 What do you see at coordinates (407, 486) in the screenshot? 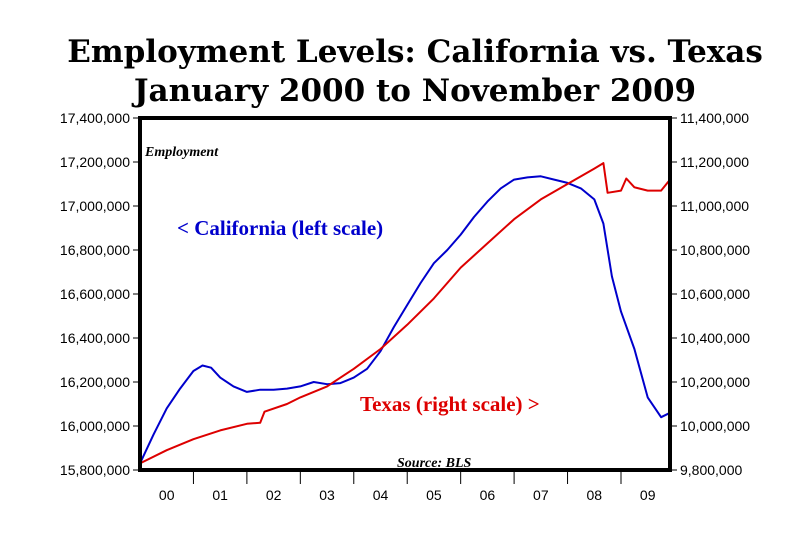
I see `x-axis-ticks: 00 01 02 03 04 05 06 07 08 09` at bounding box center [407, 486].